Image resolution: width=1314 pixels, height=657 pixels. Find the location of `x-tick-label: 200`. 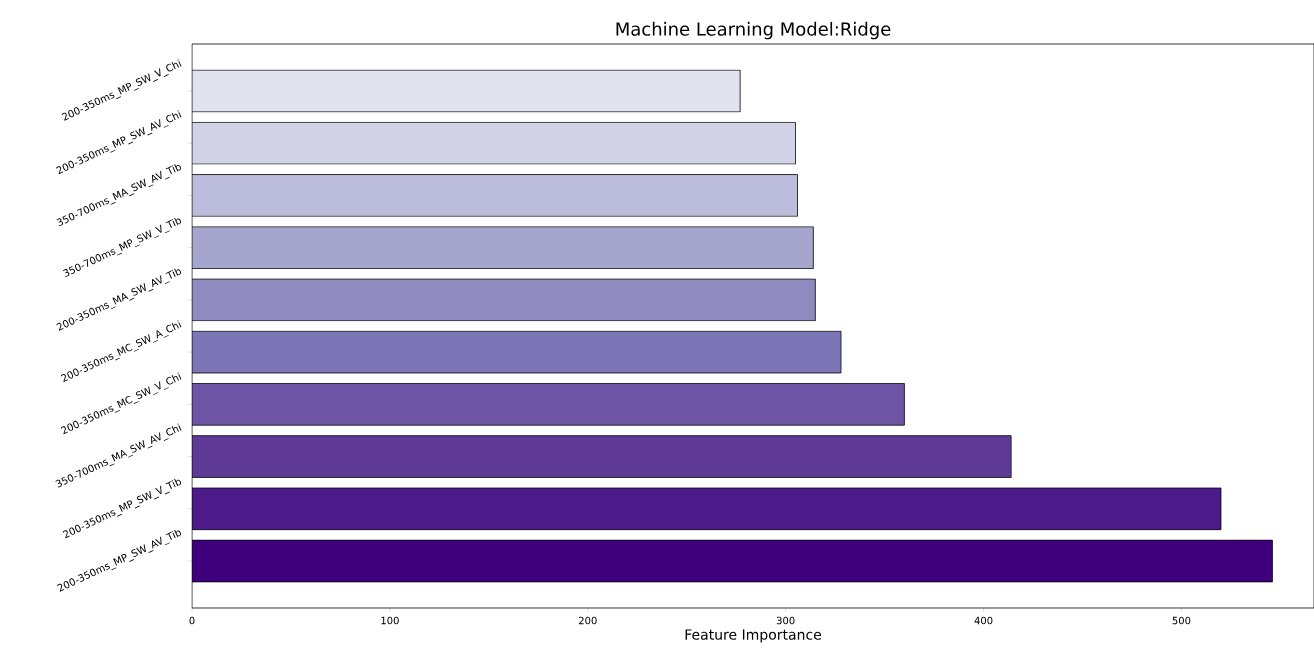

x-tick-label: 200 is located at coordinates (587, 620).